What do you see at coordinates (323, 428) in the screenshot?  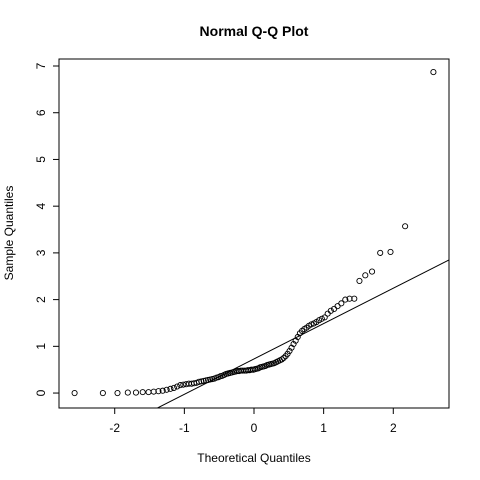 I see `x-tick-label: 1` at bounding box center [323, 428].